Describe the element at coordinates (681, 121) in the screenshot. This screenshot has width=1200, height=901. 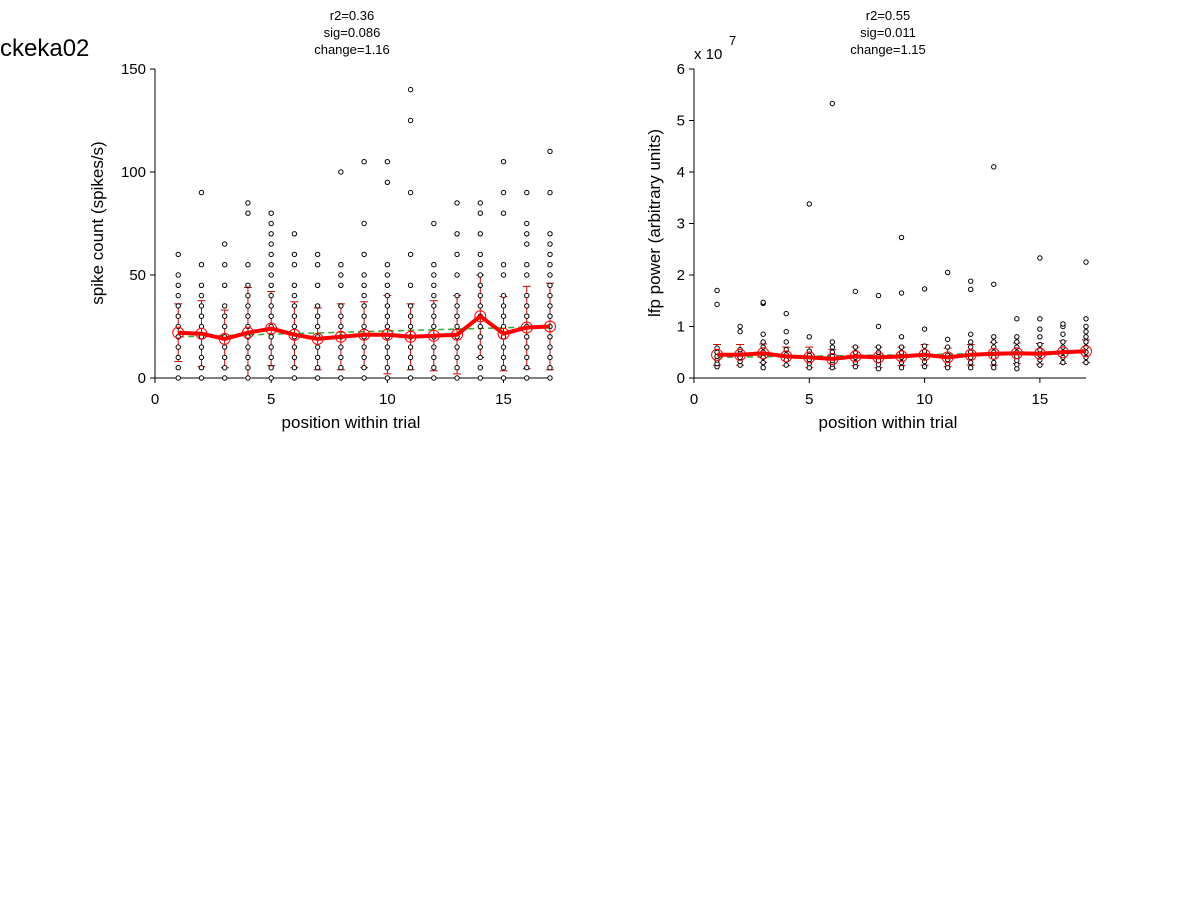
I see `y-tick-label: 5` at that location.